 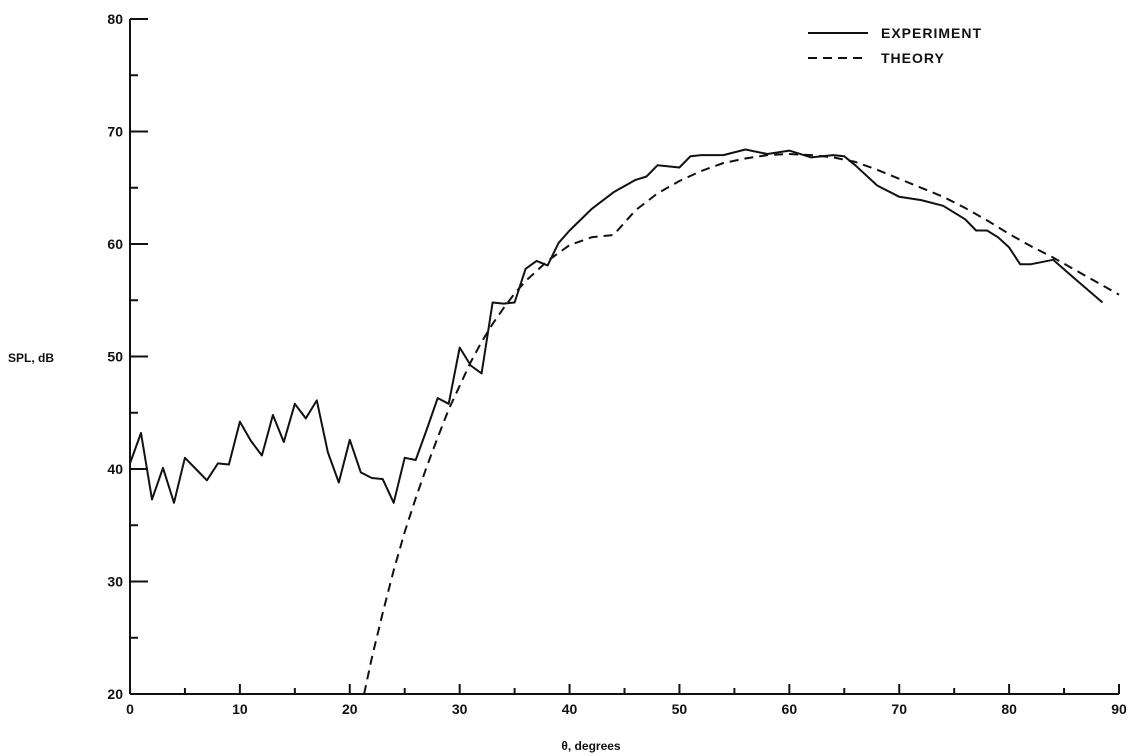 I want to click on y-tick-label: 50, so click(x=115, y=357).